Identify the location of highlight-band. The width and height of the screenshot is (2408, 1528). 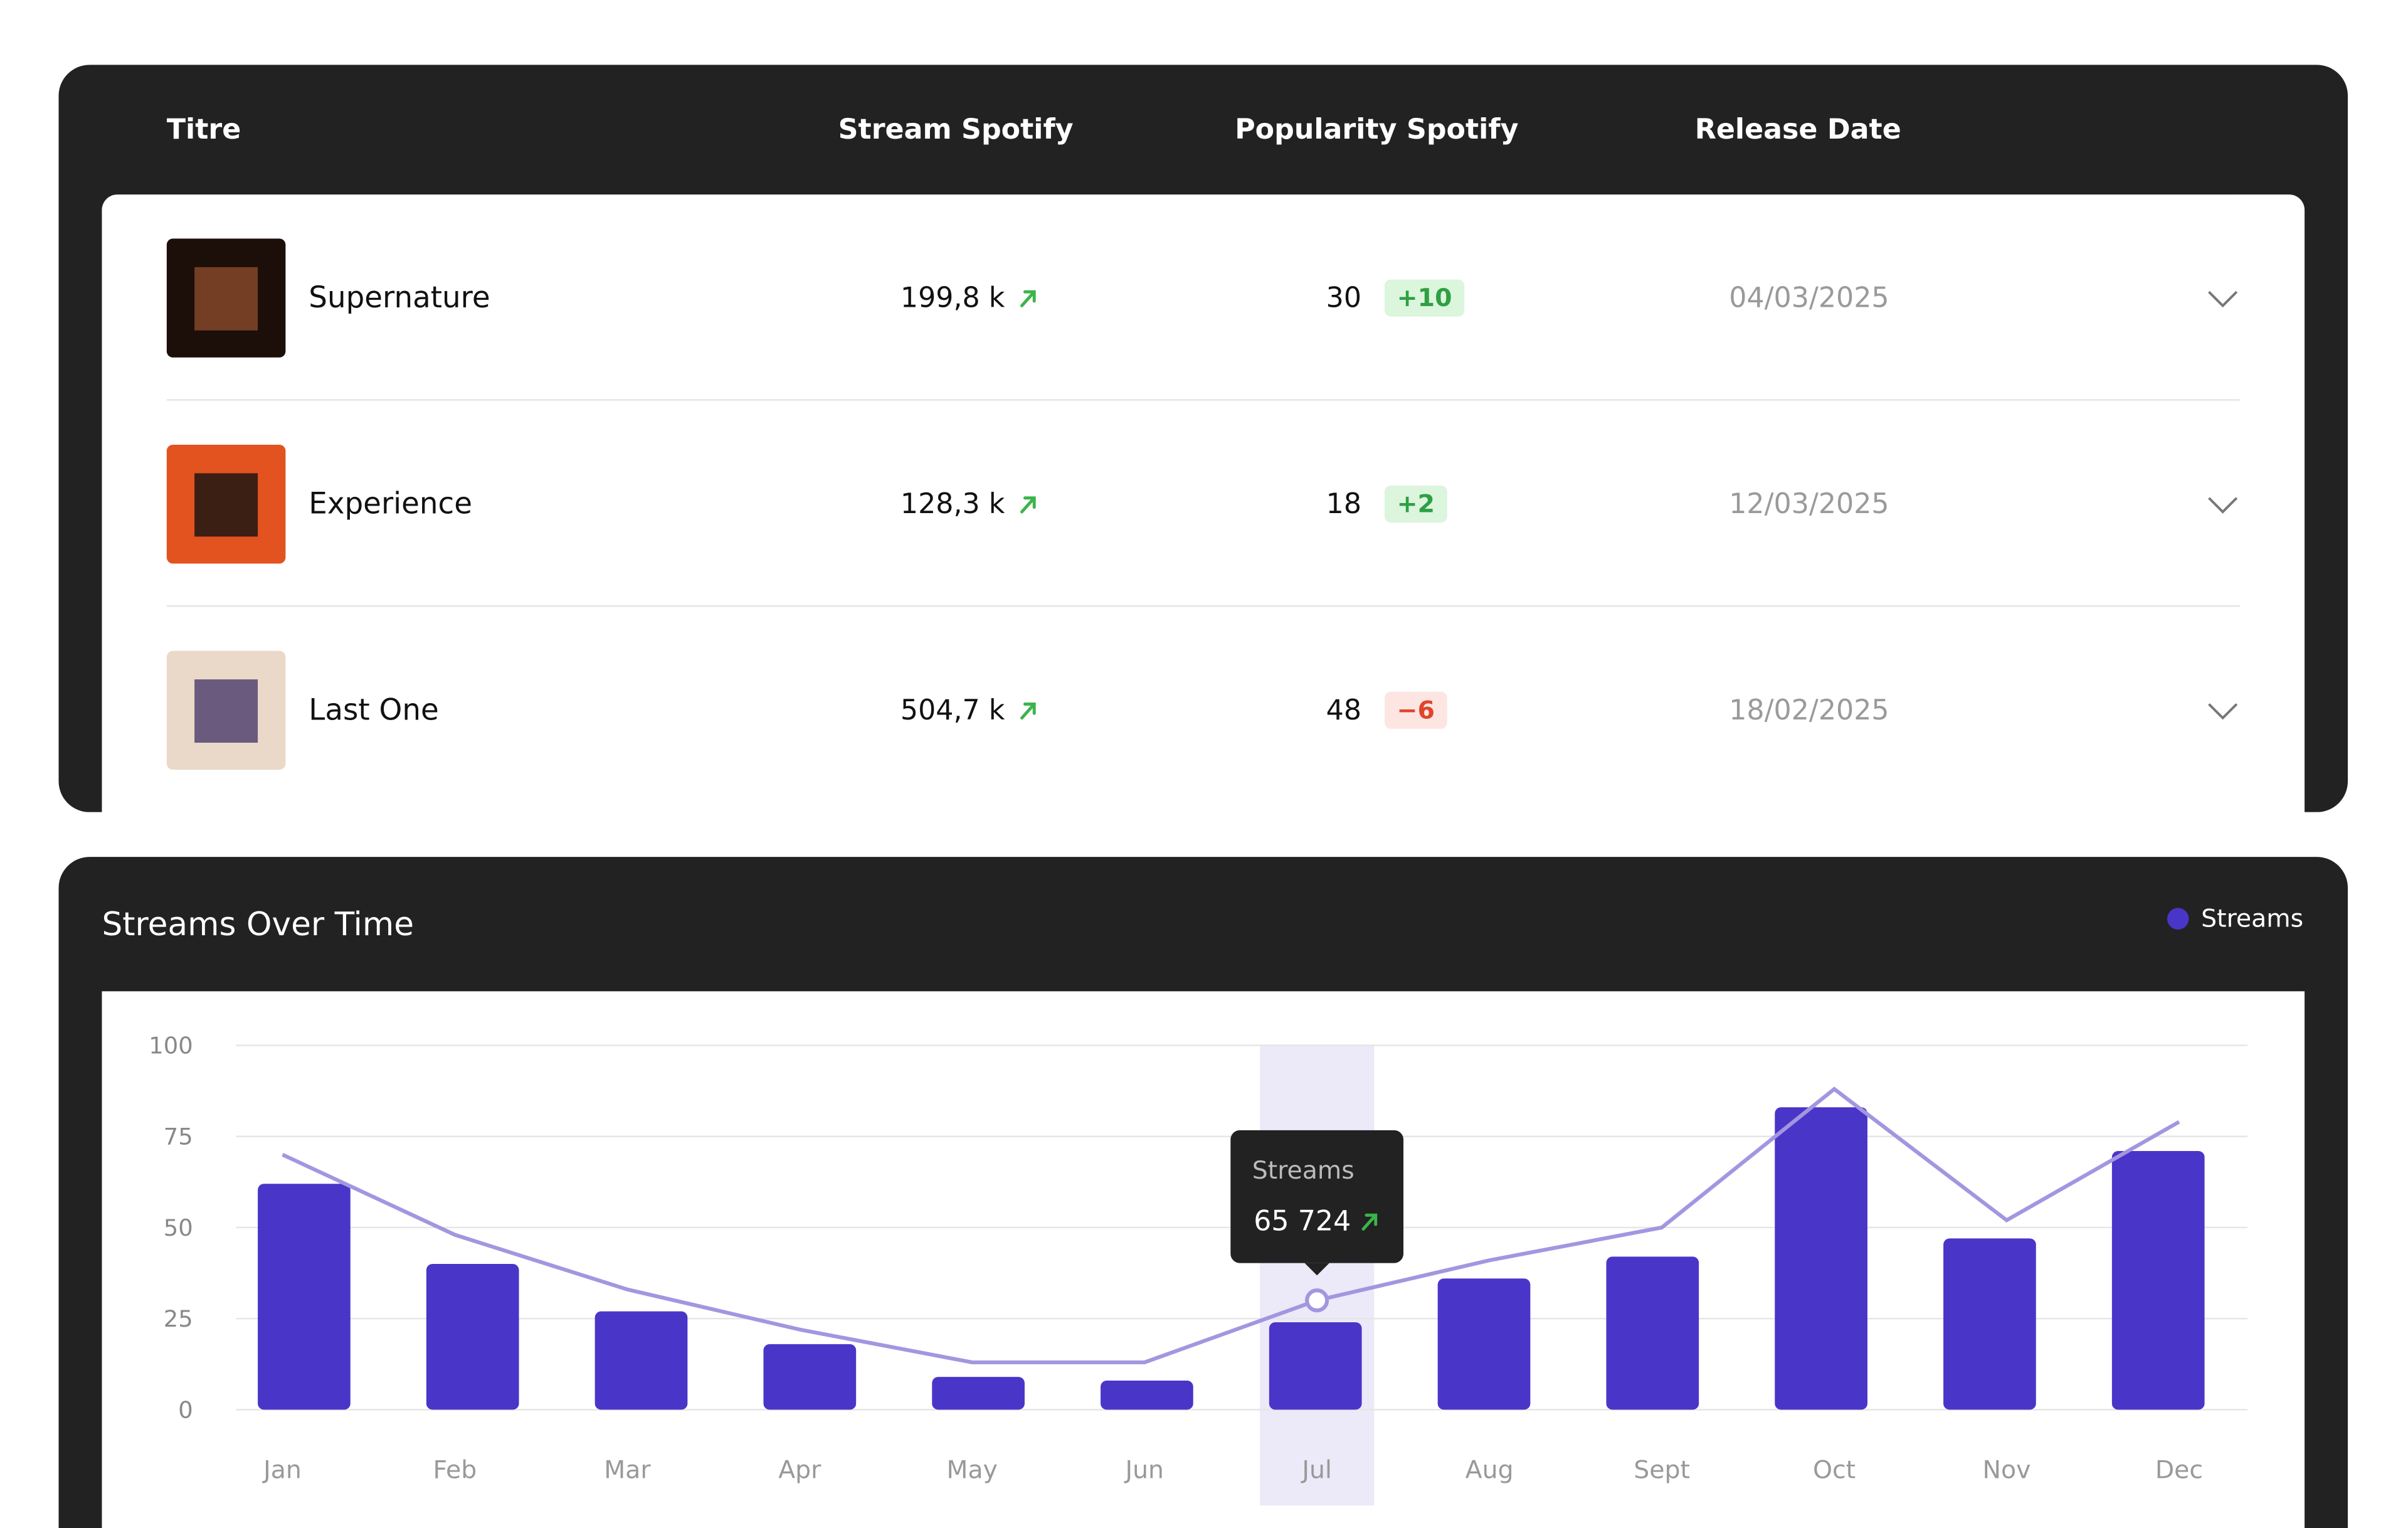
(1318, 1275).